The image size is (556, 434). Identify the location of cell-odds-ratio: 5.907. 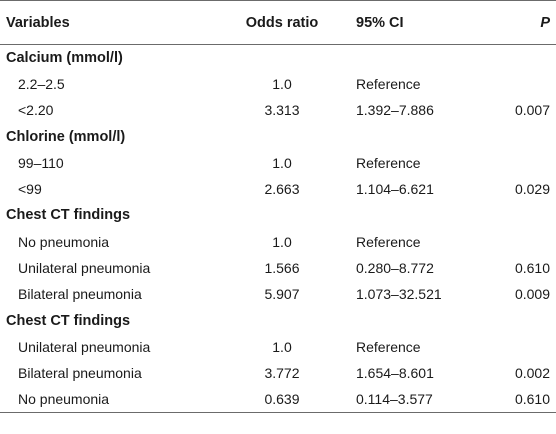
(282, 294).